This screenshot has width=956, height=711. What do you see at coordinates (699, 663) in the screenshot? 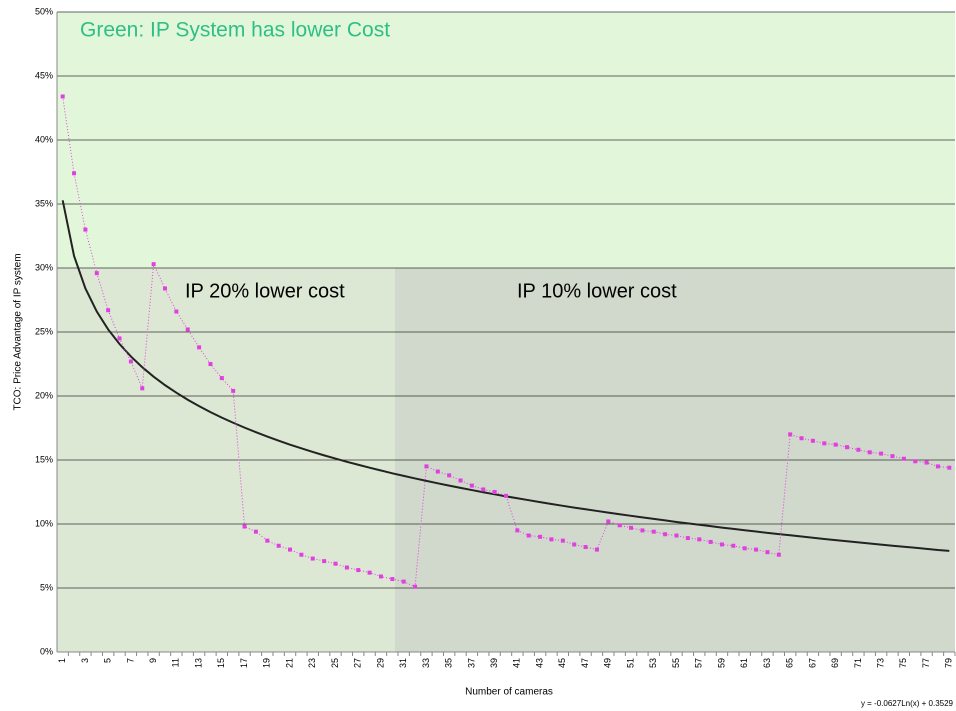
I see `x-tick-label: 57` at bounding box center [699, 663].